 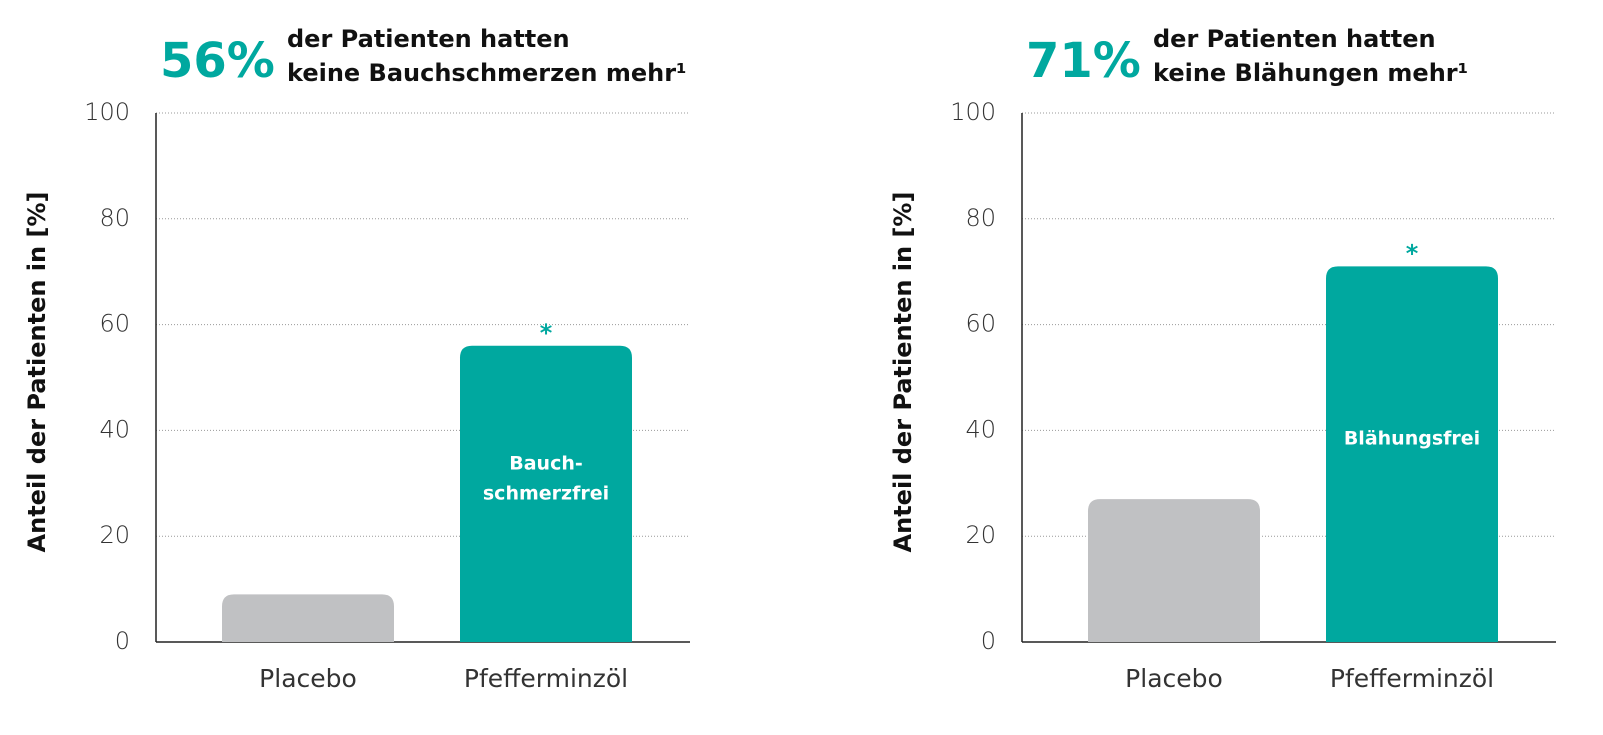 I want to click on bar-label: schmerzfrei, so click(x=546, y=493).